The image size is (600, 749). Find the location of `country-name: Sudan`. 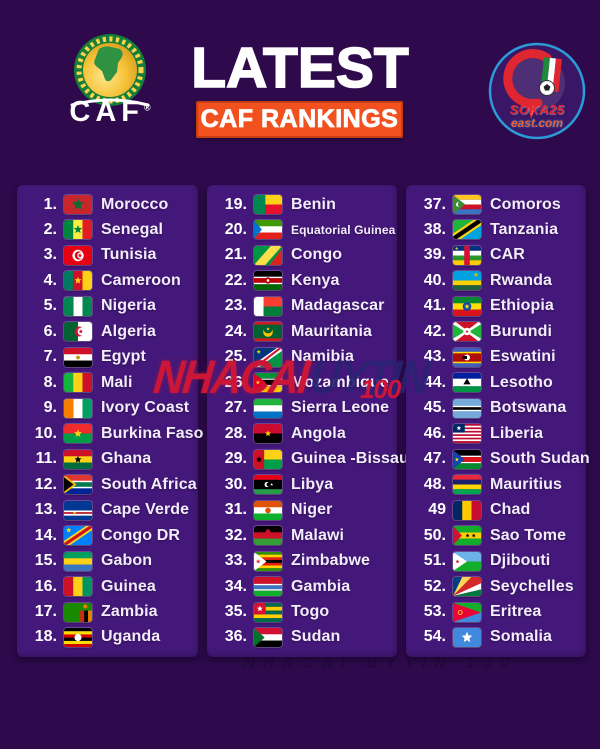

country-name: Sudan is located at coordinates (316, 637).